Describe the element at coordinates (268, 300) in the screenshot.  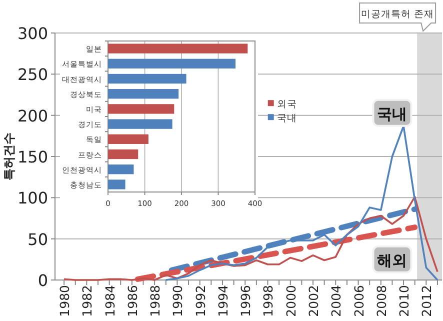
I see `x-tick-label: 1998` at that location.